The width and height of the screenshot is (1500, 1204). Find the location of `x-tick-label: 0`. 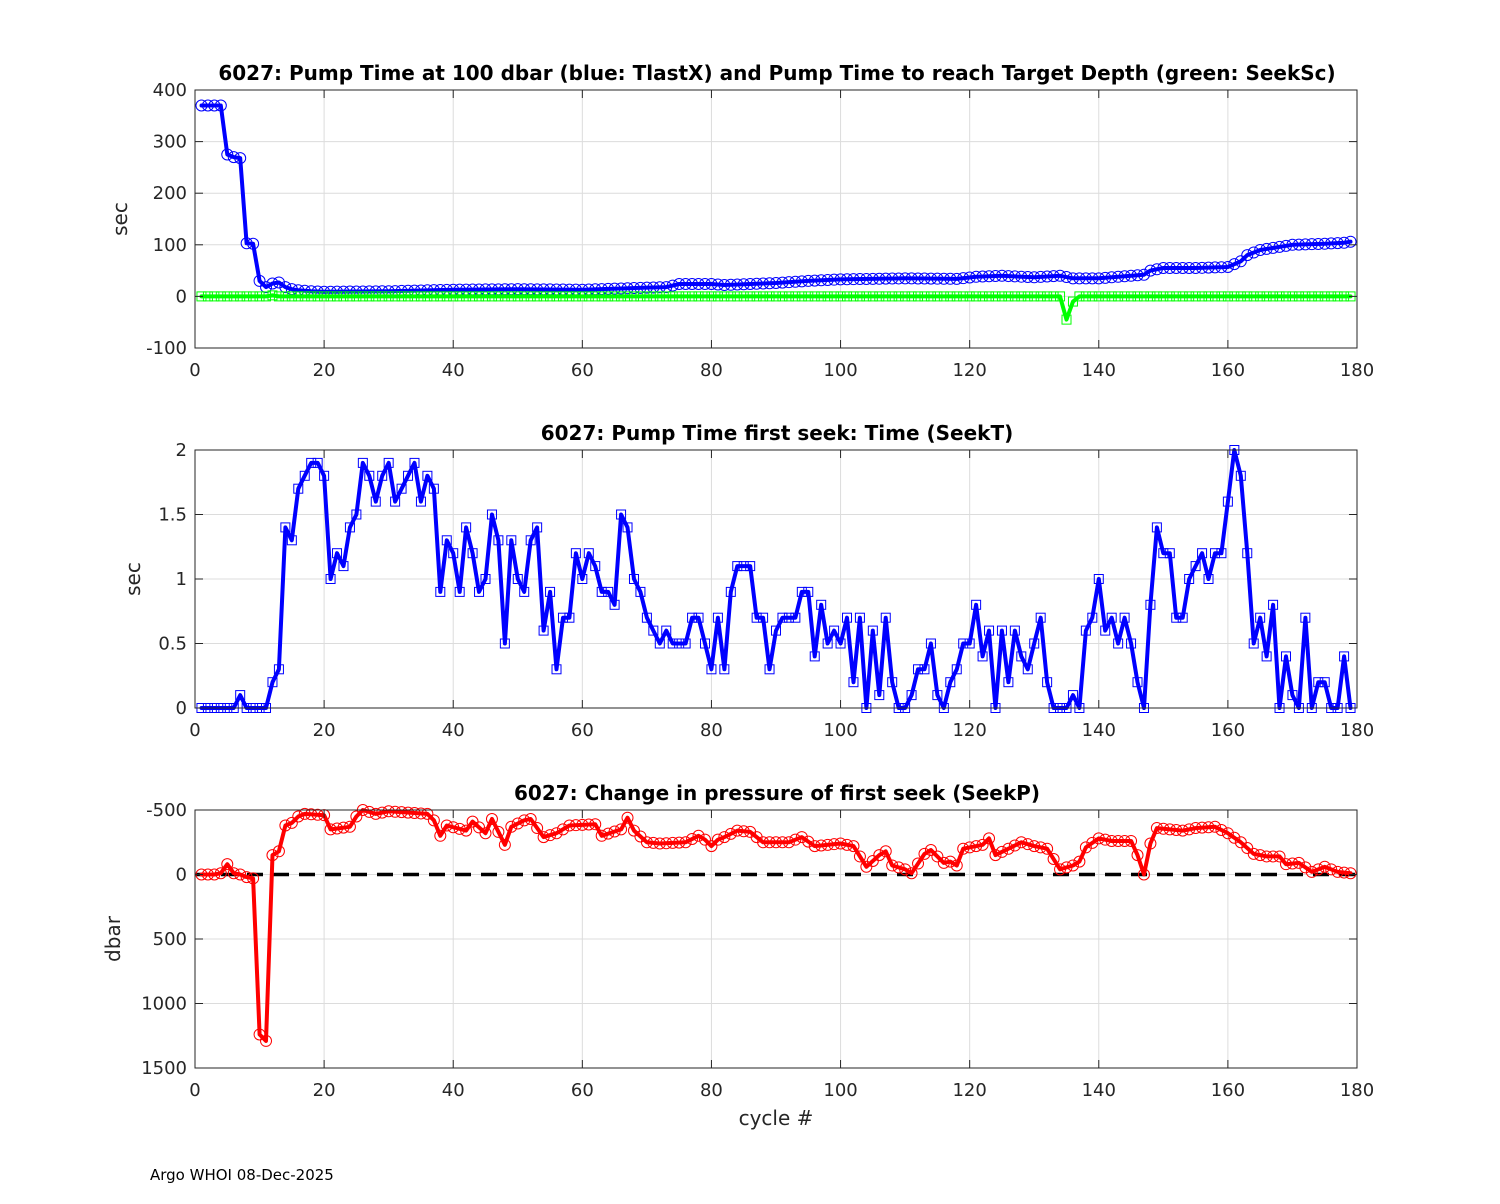

x-tick-label: 0 is located at coordinates (194, 1090).